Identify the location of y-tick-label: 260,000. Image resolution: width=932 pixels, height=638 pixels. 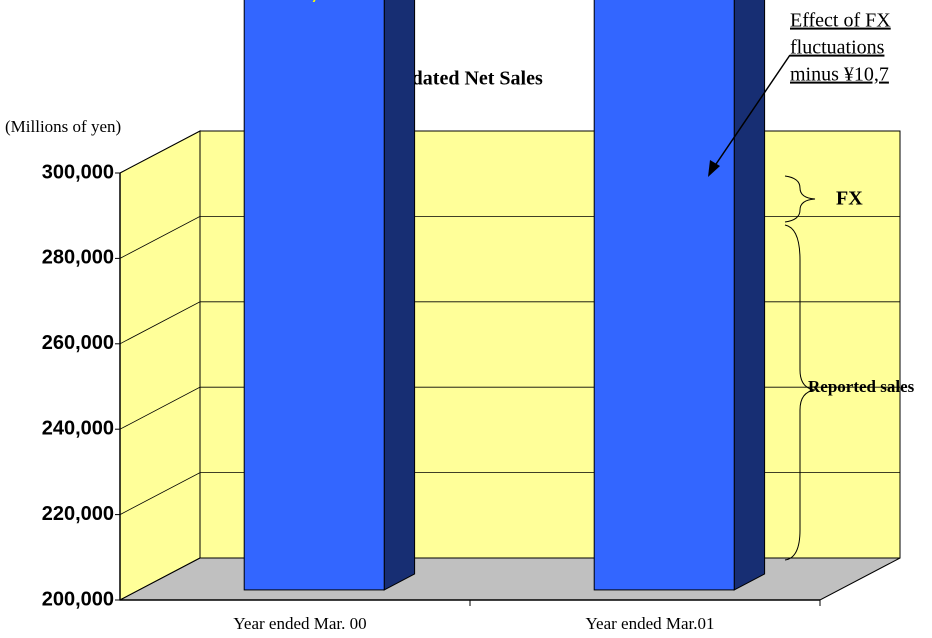
(78, 343).